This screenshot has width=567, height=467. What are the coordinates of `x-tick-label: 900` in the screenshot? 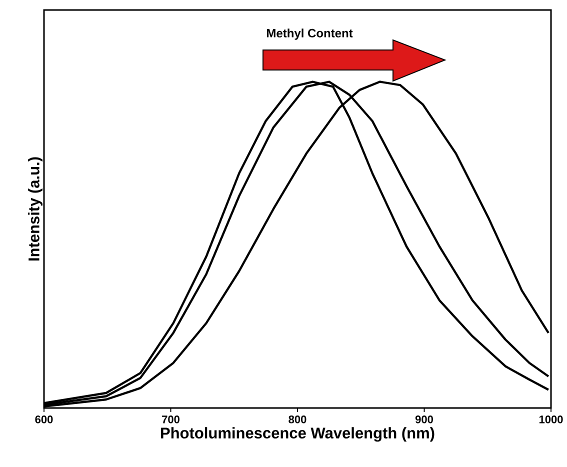 It's located at (424, 420).